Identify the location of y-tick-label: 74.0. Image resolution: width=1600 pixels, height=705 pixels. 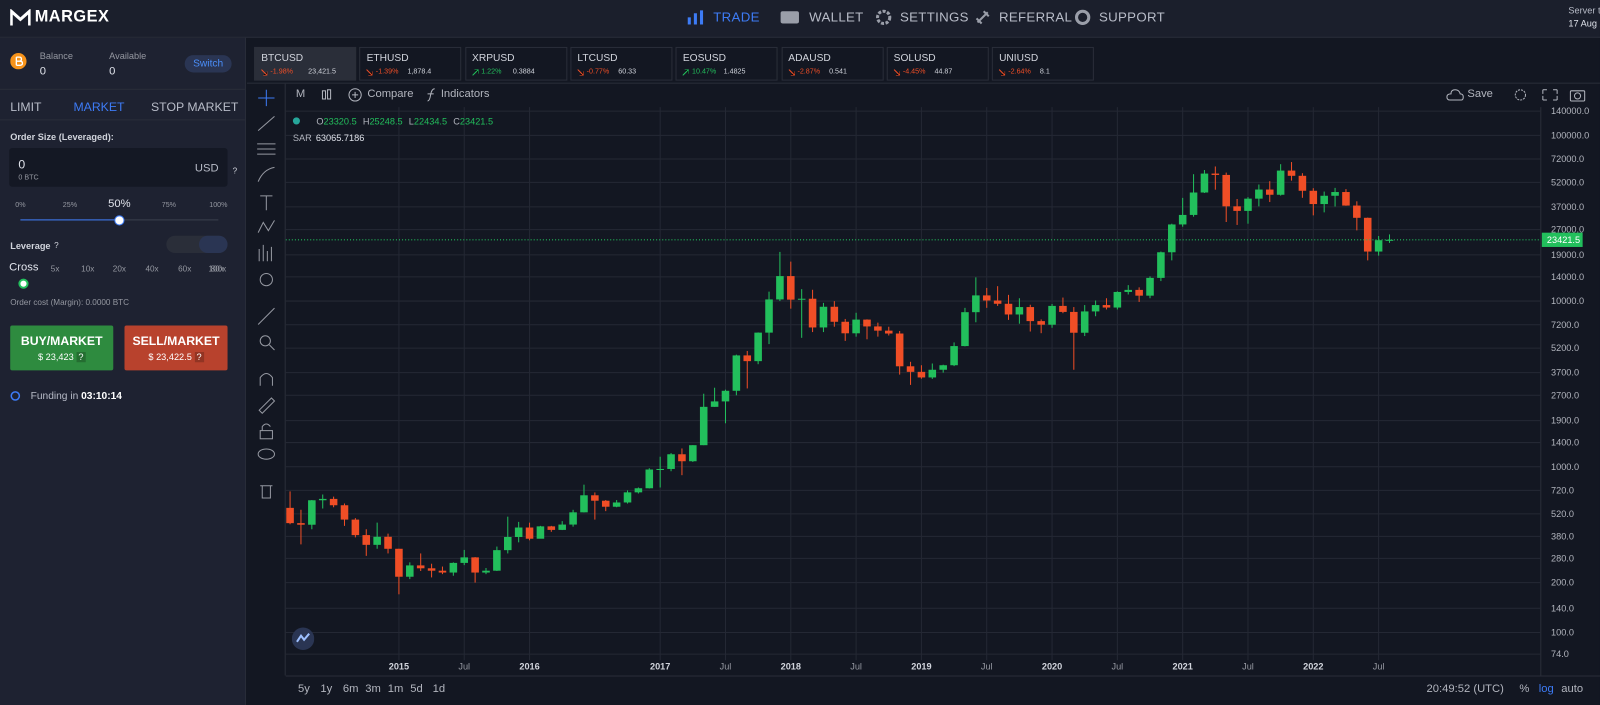
(1560, 654).